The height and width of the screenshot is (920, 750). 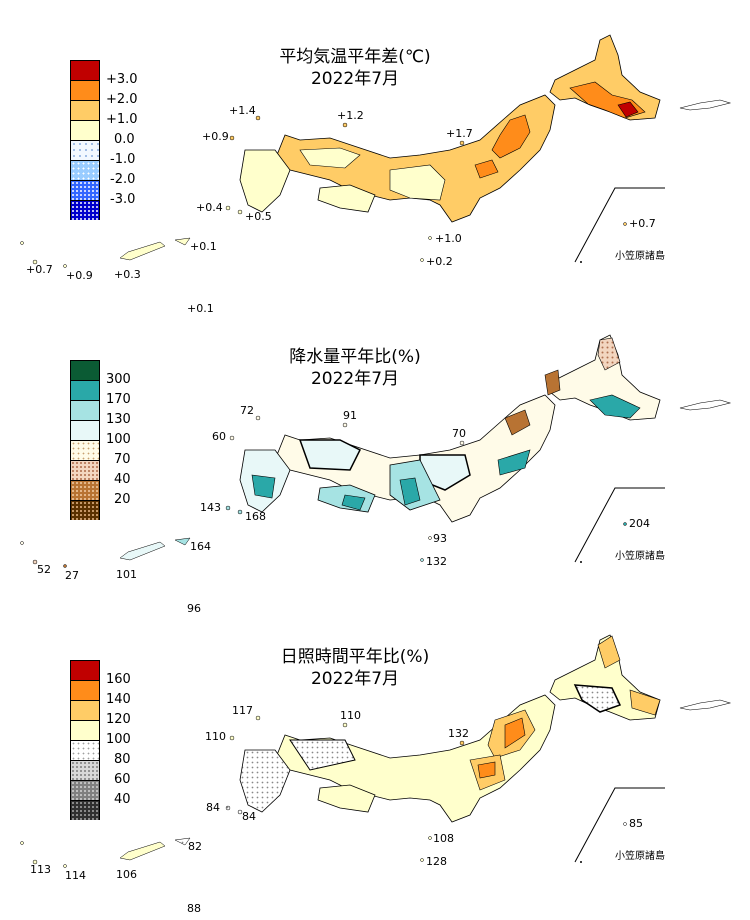 I want to click on value-izu-south: +0.2, so click(x=439, y=261).